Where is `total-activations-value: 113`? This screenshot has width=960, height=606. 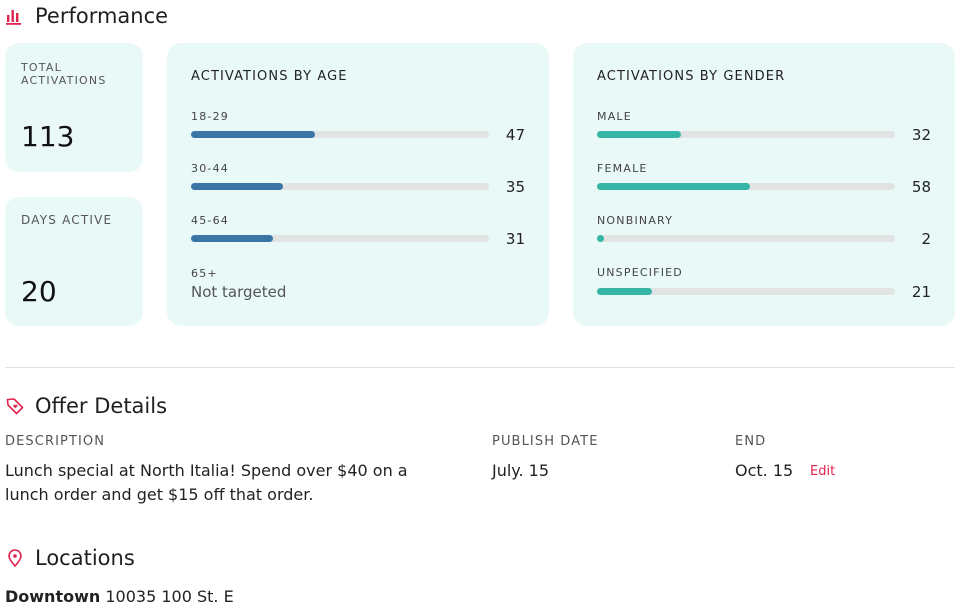 total-activations-value: 113 is located at coordinates (48, 136).